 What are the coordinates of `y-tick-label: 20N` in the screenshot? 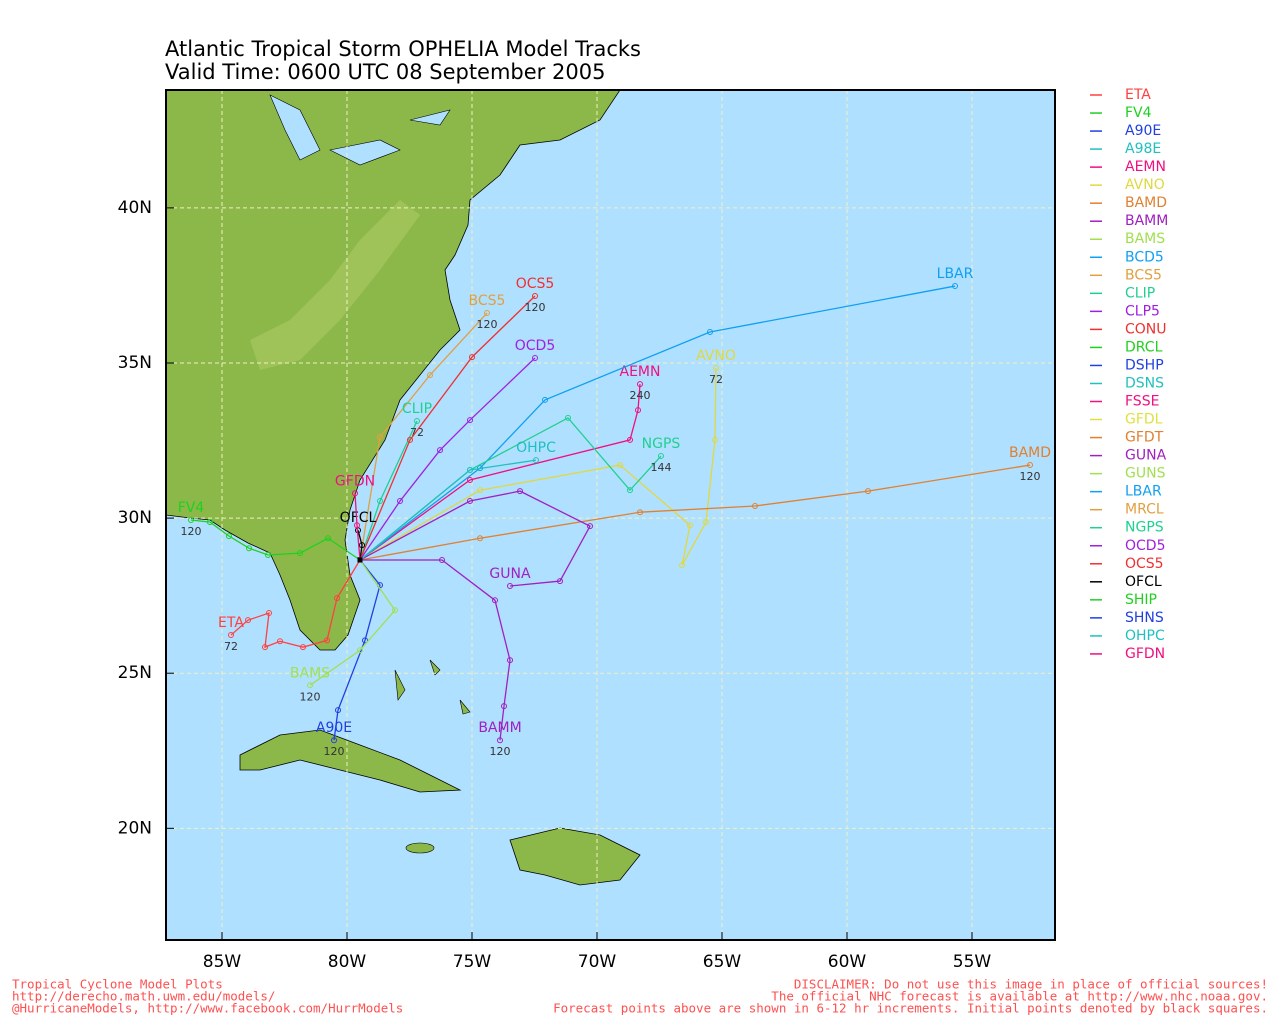 It's located at (135, 828).